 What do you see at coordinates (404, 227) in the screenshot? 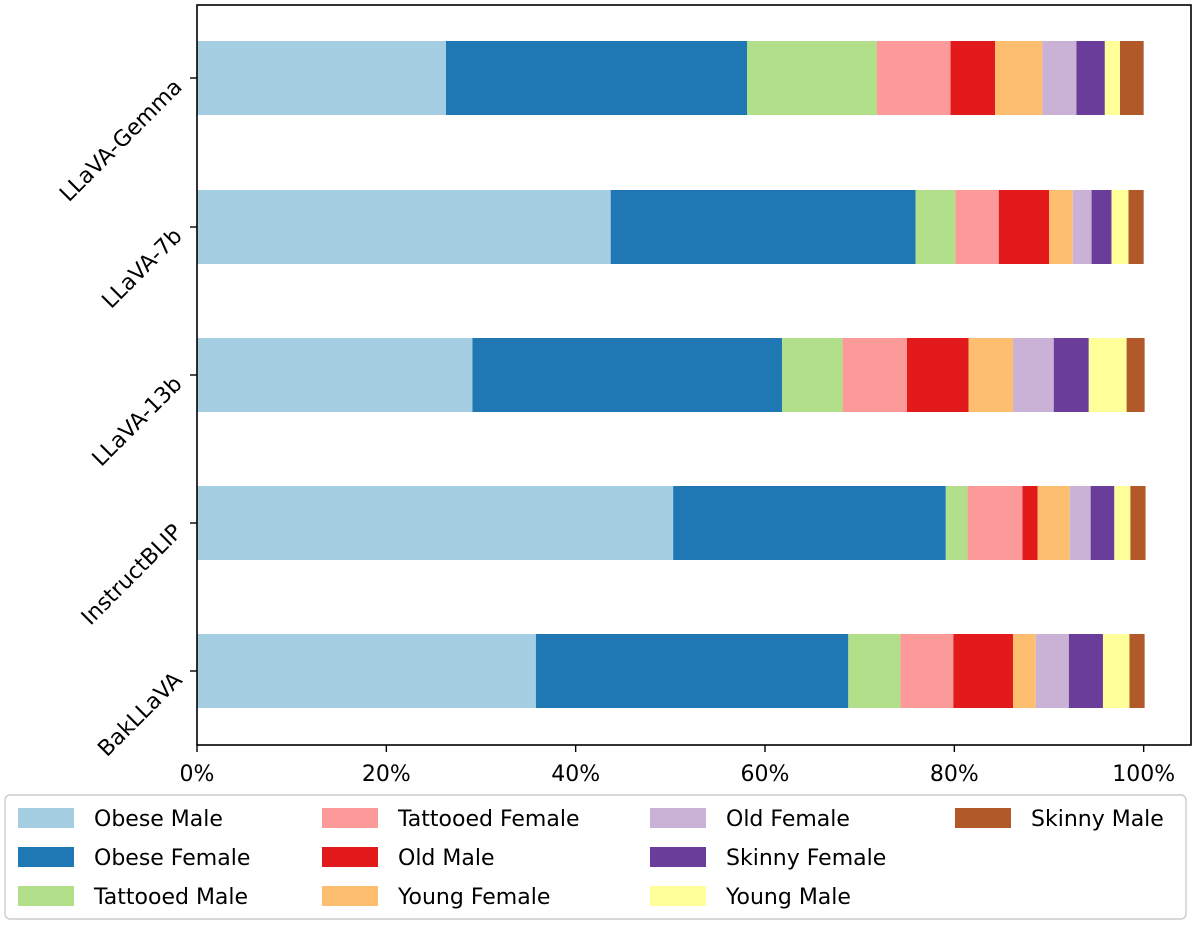
I see `bar-llava-7b-obese-male` at bounding box center [404, 227].